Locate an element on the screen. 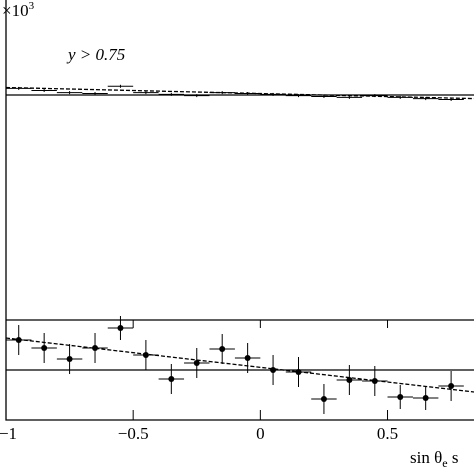 The image size is (474, 474). x-axis-label: sin θe s is located at coordinates (434, 459).